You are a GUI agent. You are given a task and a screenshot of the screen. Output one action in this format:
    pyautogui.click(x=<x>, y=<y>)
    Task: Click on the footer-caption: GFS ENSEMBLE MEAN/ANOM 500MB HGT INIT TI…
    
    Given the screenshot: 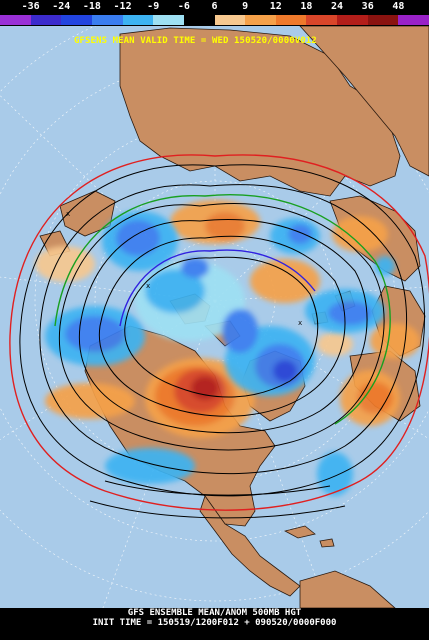 What is the action you would take?
    pyautogui.click(x=214, y=624)
    